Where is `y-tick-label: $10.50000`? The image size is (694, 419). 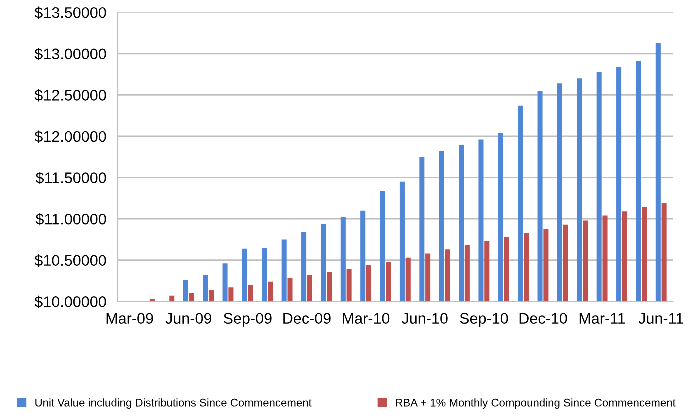 y-tick-label: $10.50000 is located at coordinates (70, 260).